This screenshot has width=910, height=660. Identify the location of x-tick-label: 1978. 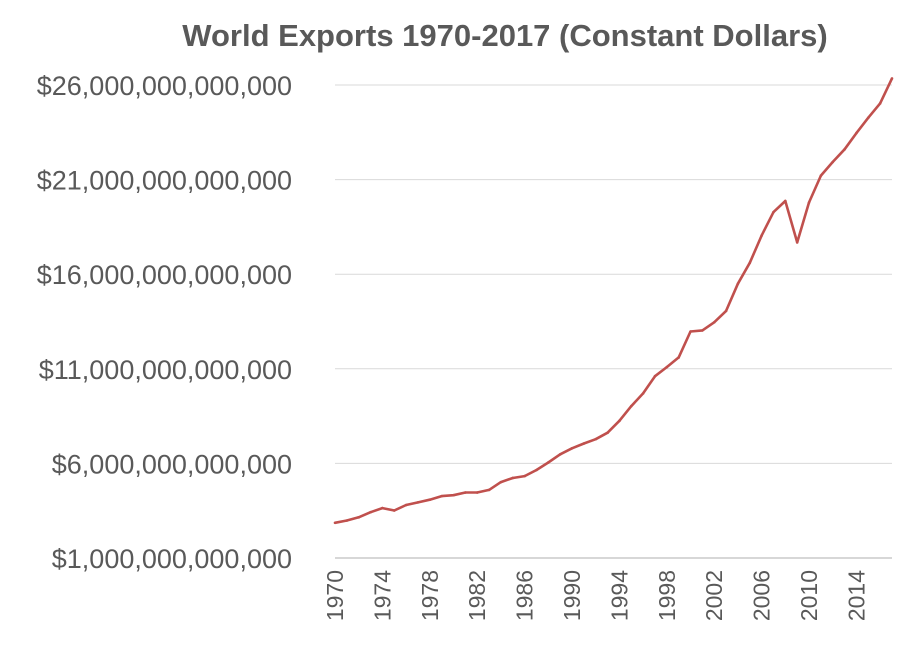
(430, 595).